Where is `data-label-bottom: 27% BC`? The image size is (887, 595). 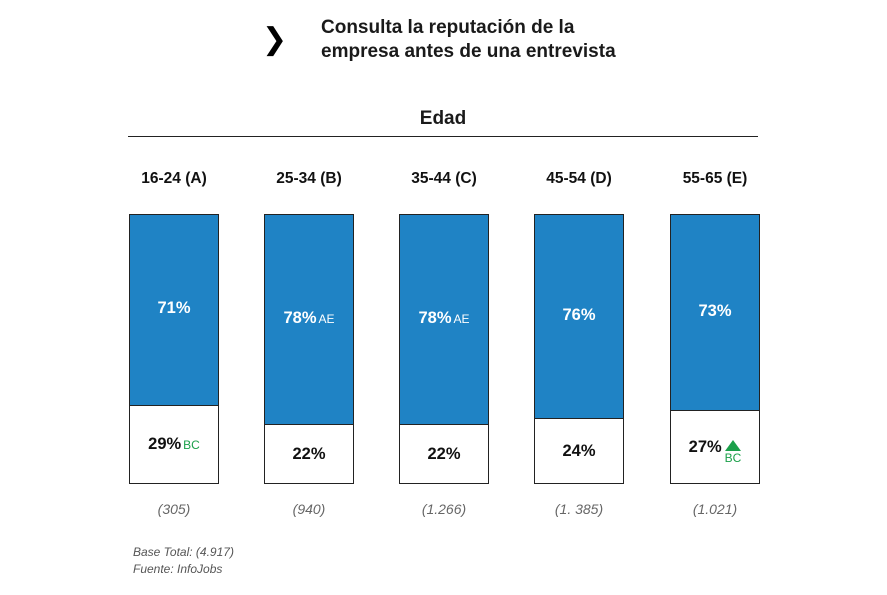
data-label-bottom: 27% BC is located at coordinates (715, 450).